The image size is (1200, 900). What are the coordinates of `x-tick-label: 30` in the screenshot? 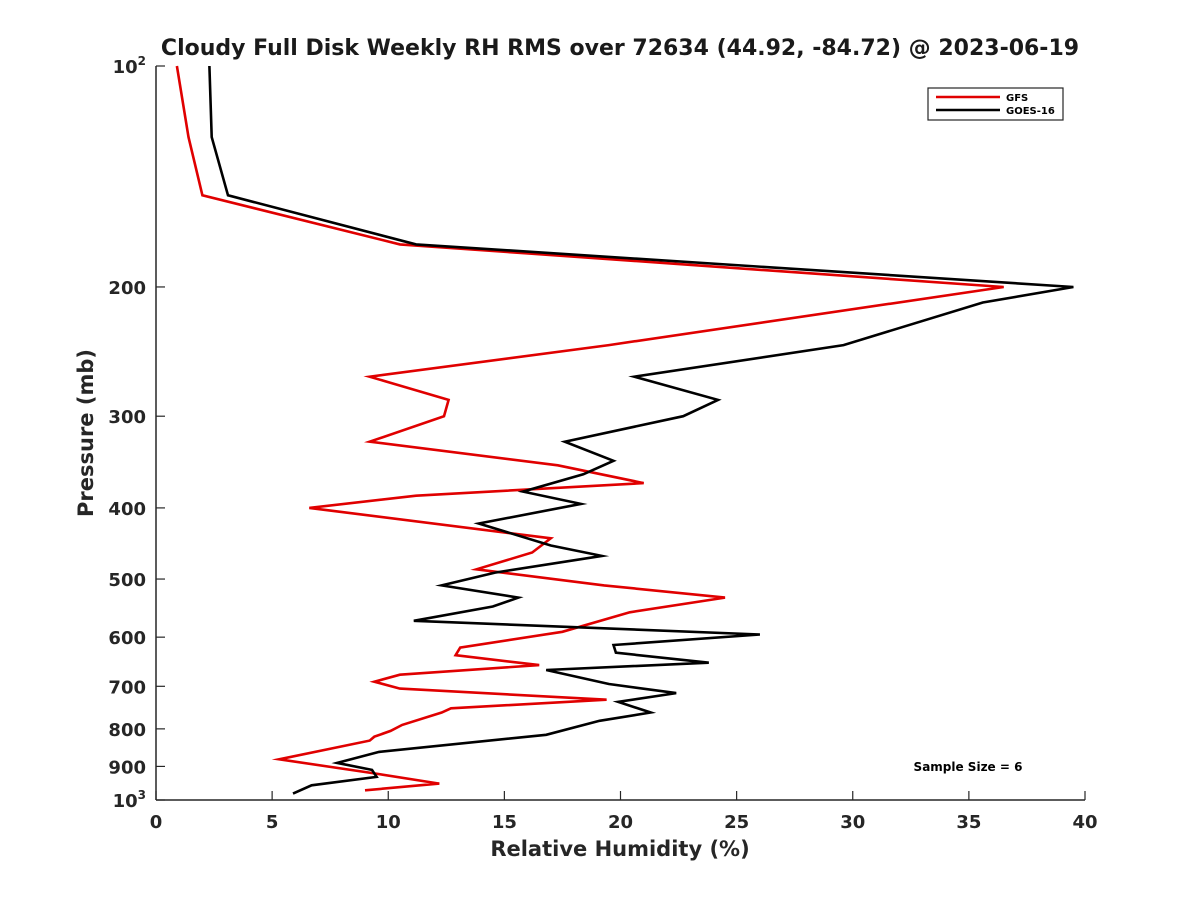 It's located at (852, 822).